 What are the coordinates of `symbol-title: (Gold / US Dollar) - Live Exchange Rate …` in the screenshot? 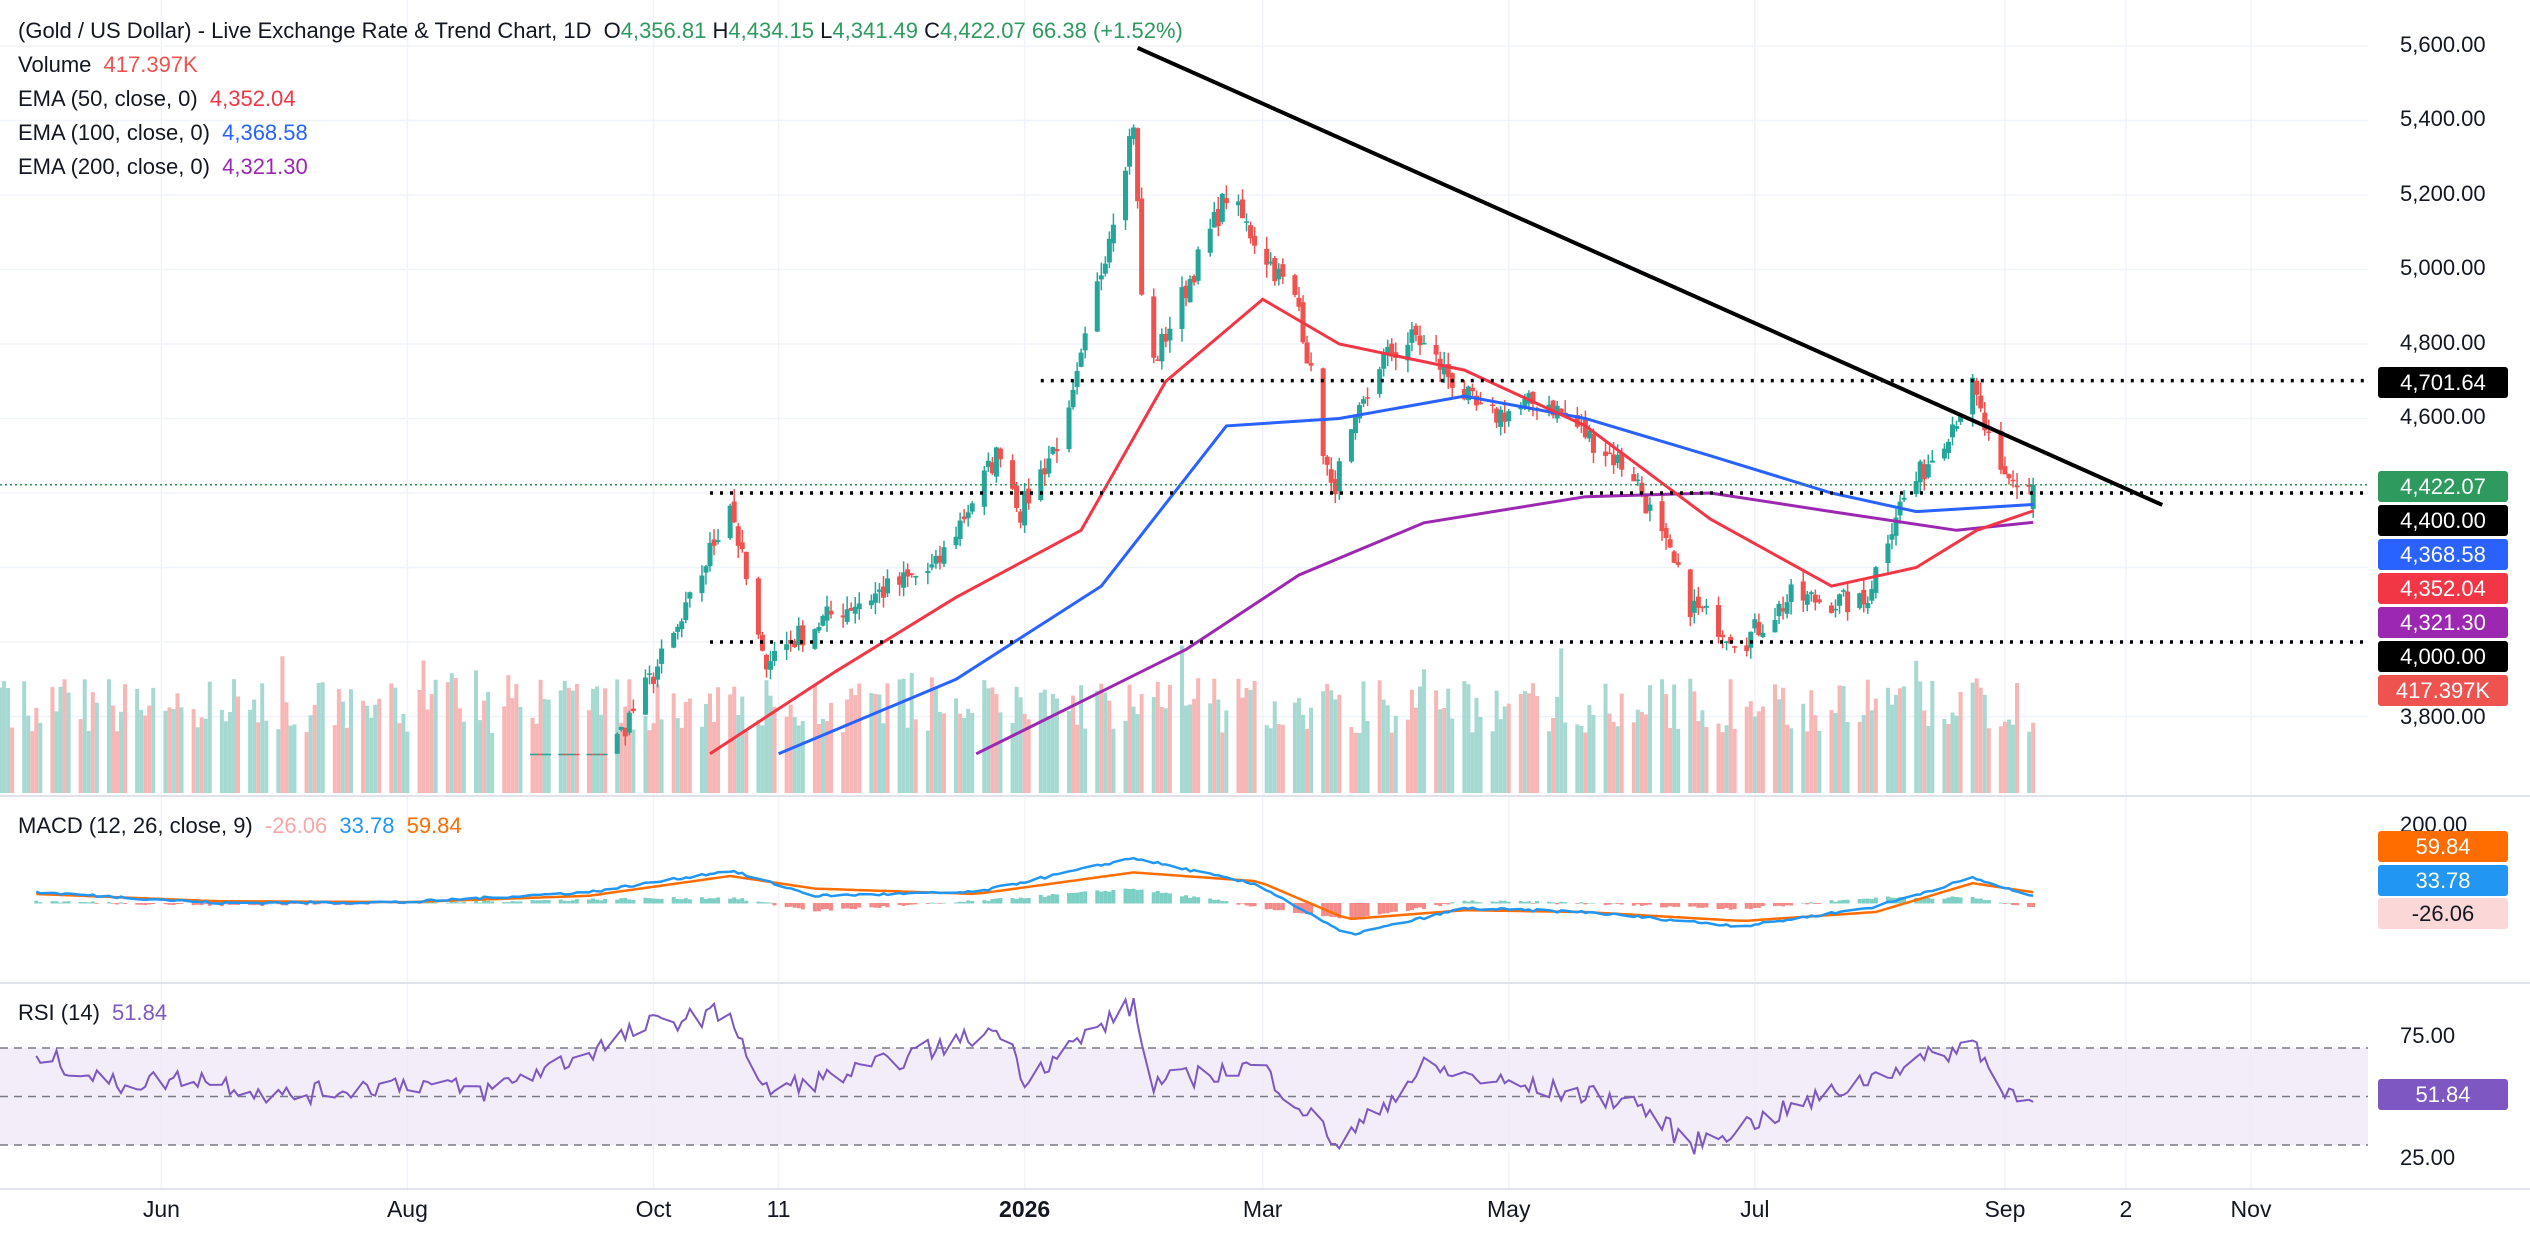 It's located at (305, 30).